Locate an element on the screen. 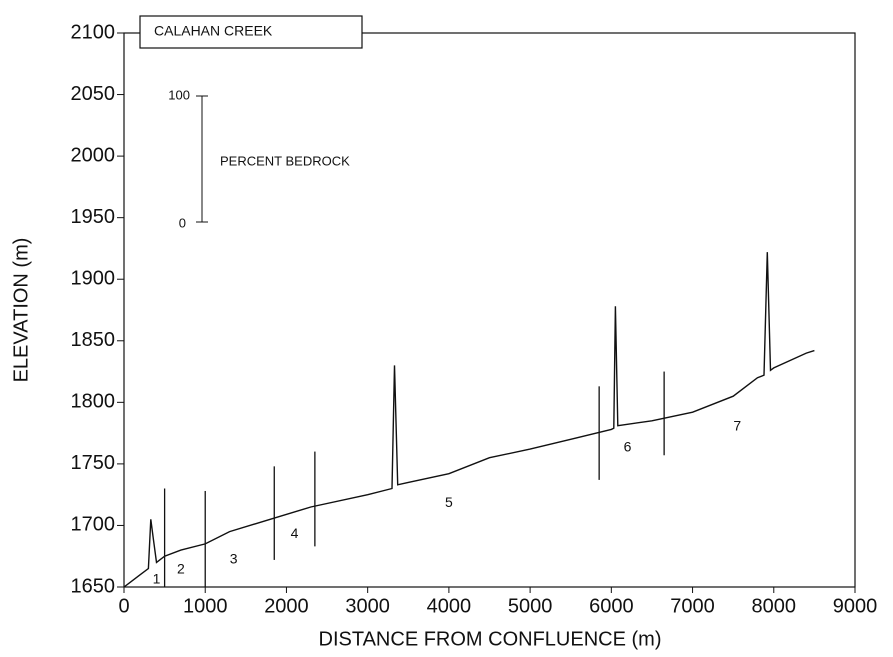 This screenshot has width=893, height=657. reach-label: 7 is located at coordinates (737, 426).